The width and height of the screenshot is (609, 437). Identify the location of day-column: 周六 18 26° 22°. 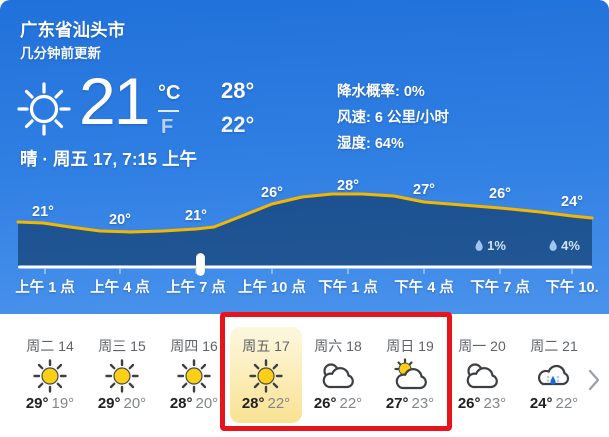
(338, 375).